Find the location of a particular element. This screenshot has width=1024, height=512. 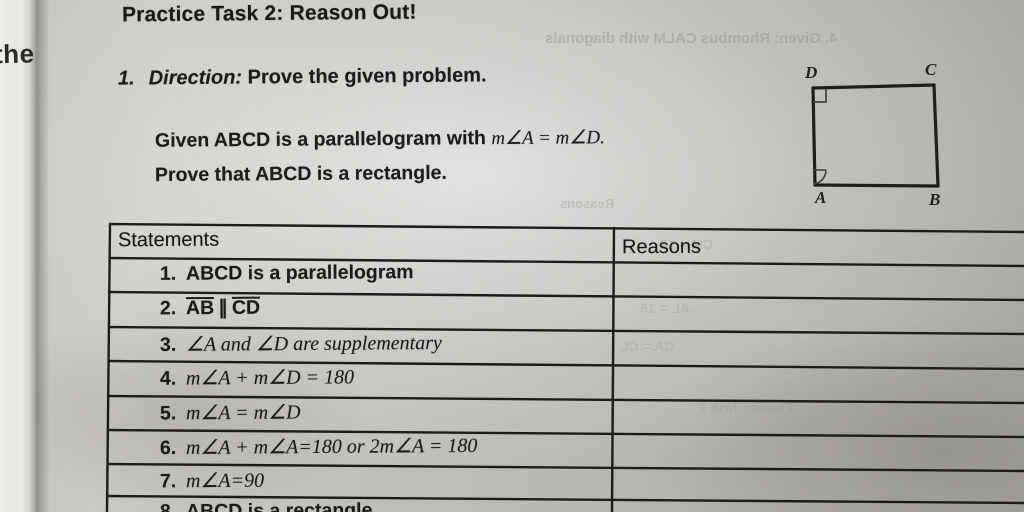

segment-cd: CD is located at coordinates (246, 307).